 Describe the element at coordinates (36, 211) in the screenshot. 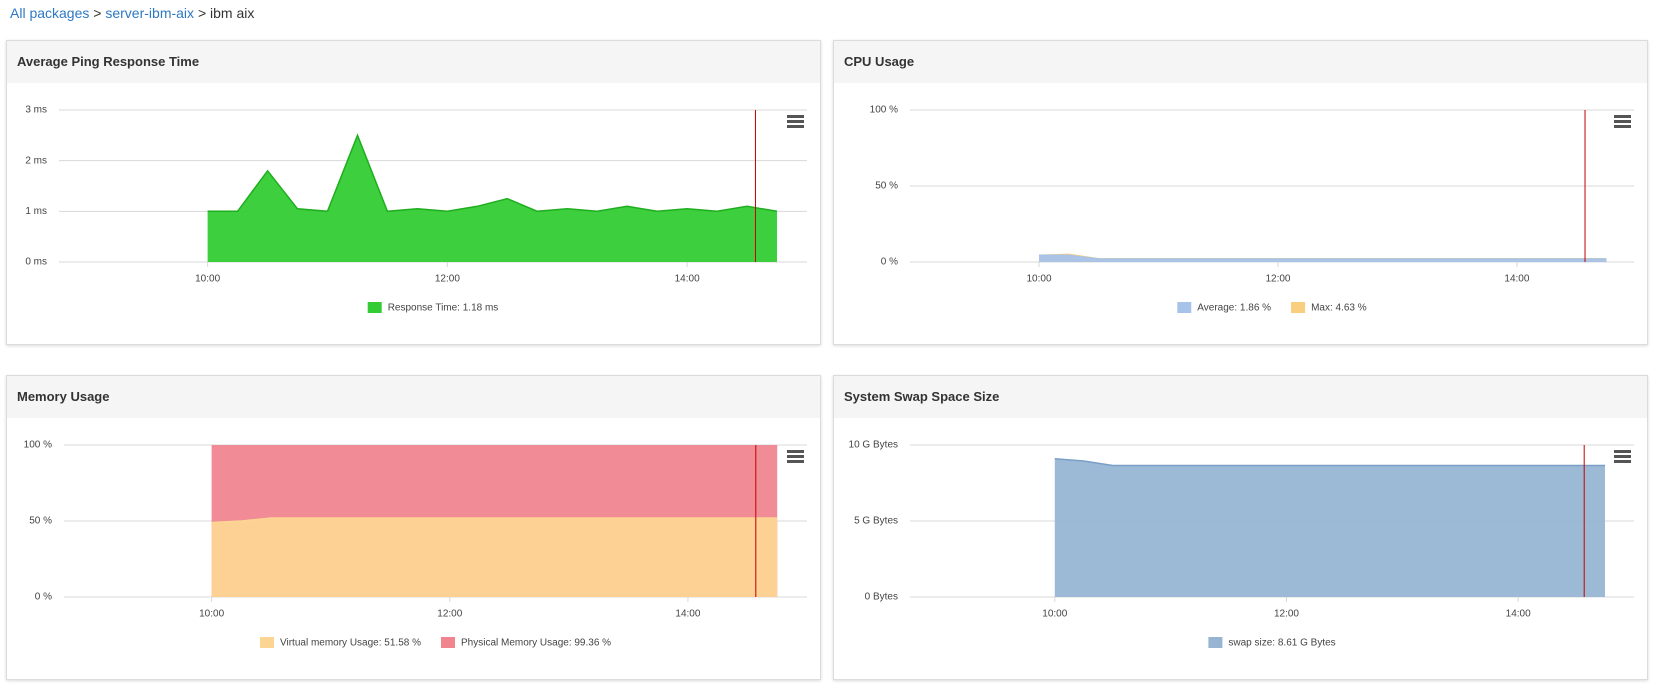

I see `y-tick-label: 1 ms` at that location.